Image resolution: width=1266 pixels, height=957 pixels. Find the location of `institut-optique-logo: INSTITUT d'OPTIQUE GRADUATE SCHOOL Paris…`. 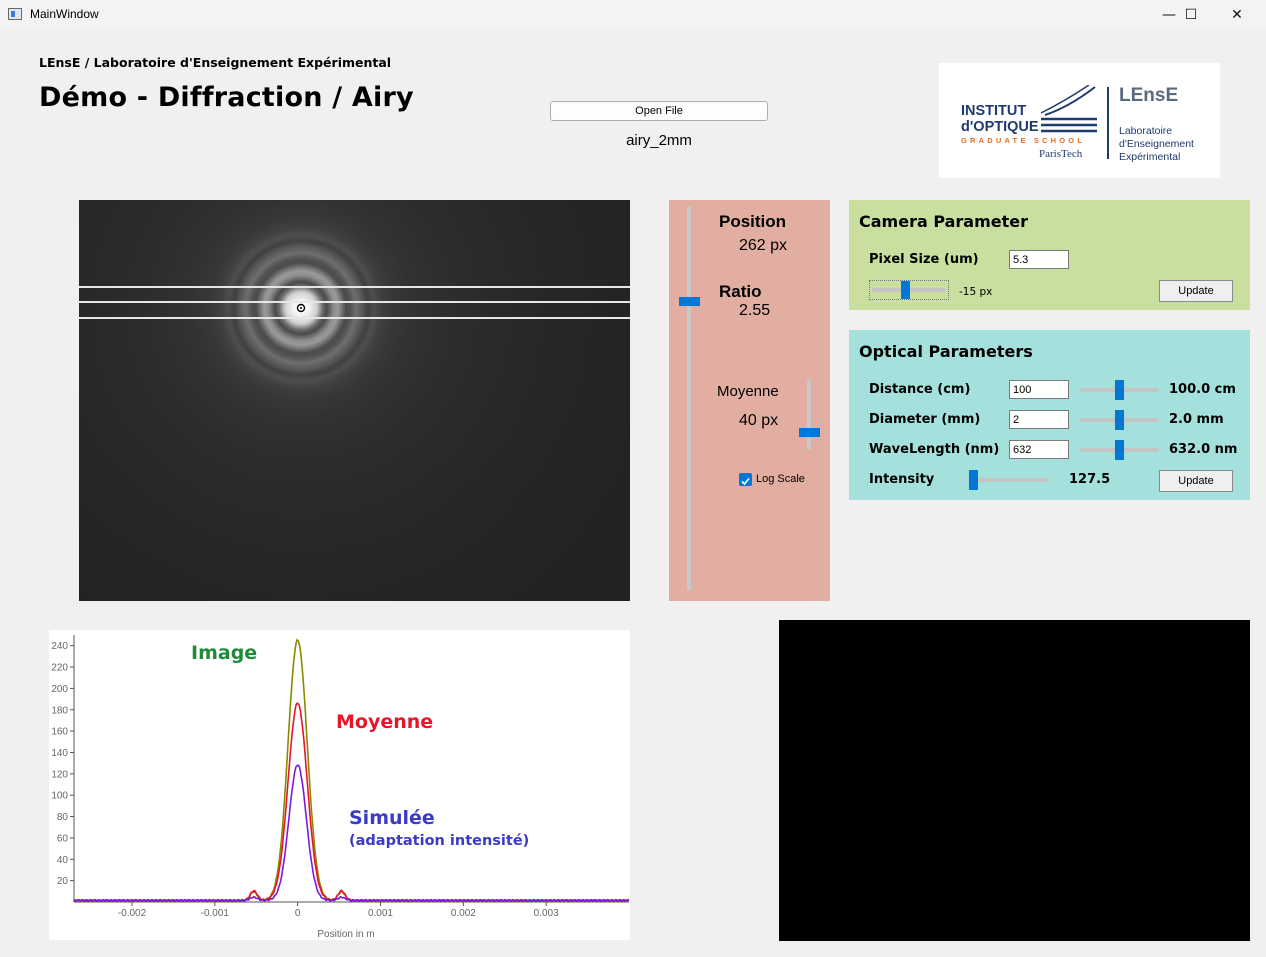

institut-optique-logo: INSTITUT d'OPTIQUE GRADUATE SCHOOL Paris… is located at coordinates (1079, 120).